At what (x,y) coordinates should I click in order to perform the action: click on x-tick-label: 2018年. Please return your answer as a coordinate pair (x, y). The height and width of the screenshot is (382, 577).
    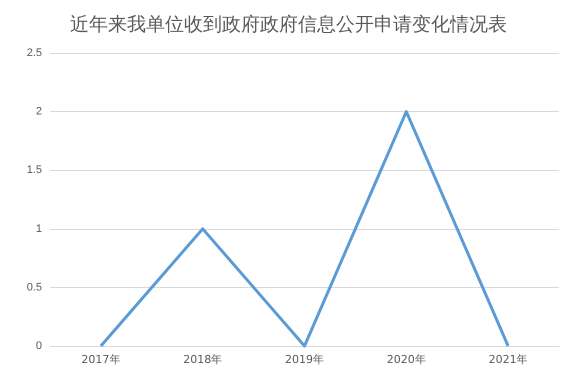
    Looking at the image, I should click on (202, 359).